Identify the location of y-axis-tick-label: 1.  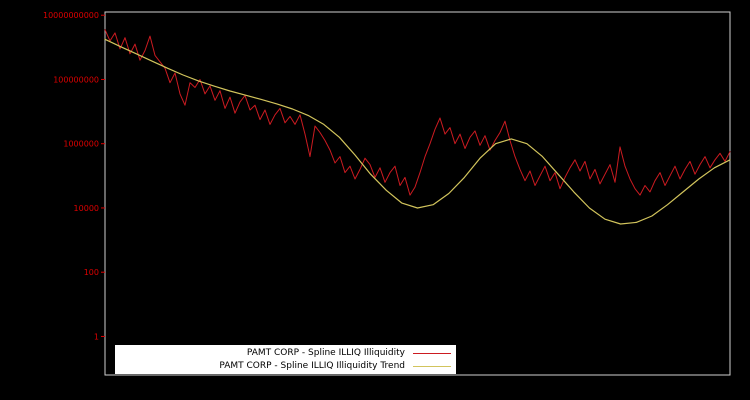
(96, 336).